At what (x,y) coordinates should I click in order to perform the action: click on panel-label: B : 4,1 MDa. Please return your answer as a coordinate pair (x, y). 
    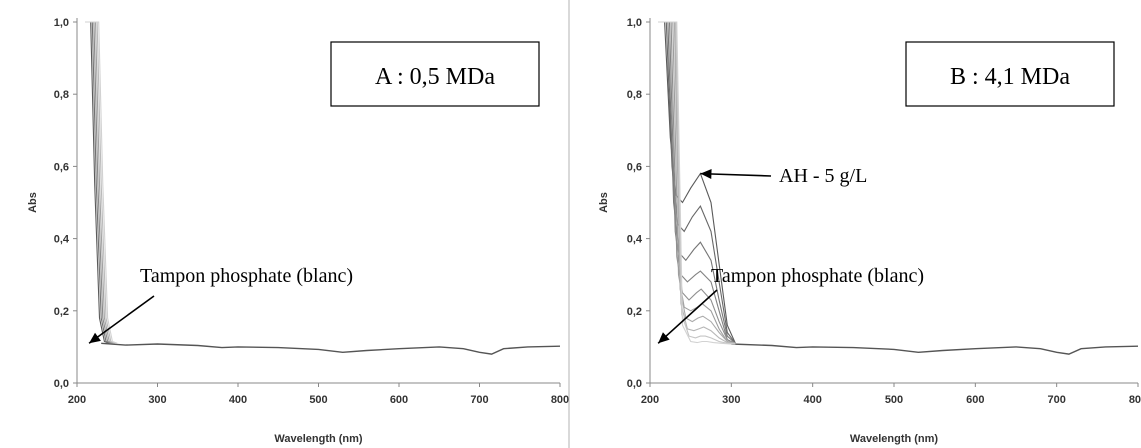
    Looking at the image, I should click on (1010, 77).